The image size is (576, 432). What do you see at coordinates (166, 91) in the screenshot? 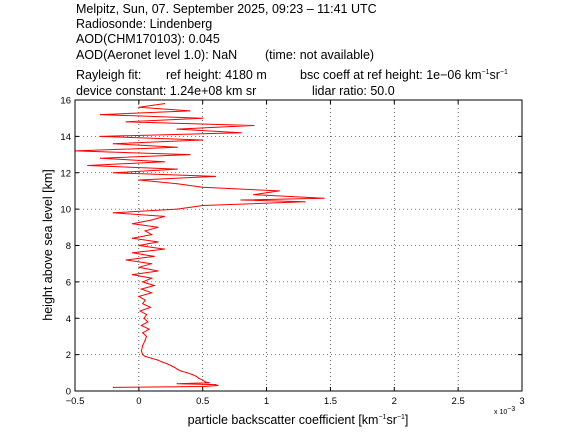
I see `header-line6a: device constant: 1.24e+08 km sr` at bounding box center [166, 91].